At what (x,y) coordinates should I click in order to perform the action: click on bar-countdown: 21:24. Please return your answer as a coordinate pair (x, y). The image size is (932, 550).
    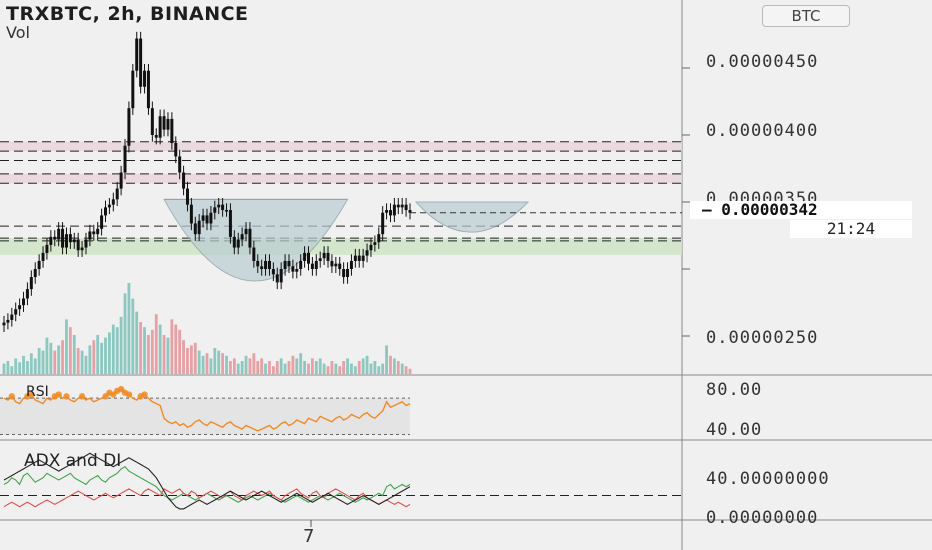
    Looking at the image, I should click on (851, 229).